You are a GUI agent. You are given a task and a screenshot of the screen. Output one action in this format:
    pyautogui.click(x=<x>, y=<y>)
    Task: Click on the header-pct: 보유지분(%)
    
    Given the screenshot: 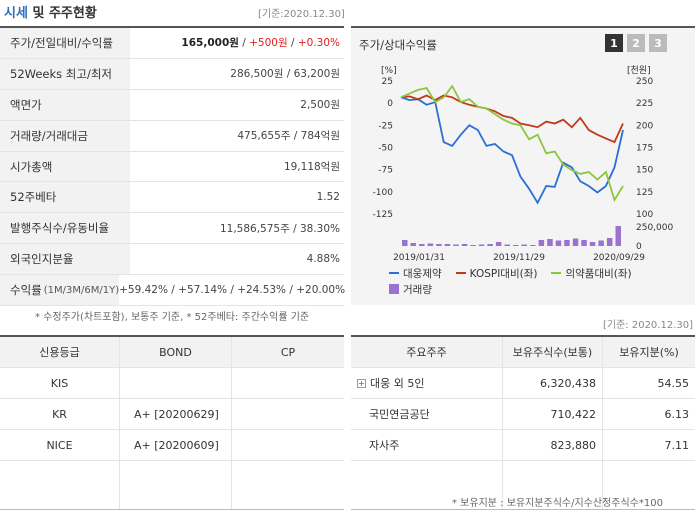 What is the action you would take?
    pyautogui.click(x=649, y=352)
    